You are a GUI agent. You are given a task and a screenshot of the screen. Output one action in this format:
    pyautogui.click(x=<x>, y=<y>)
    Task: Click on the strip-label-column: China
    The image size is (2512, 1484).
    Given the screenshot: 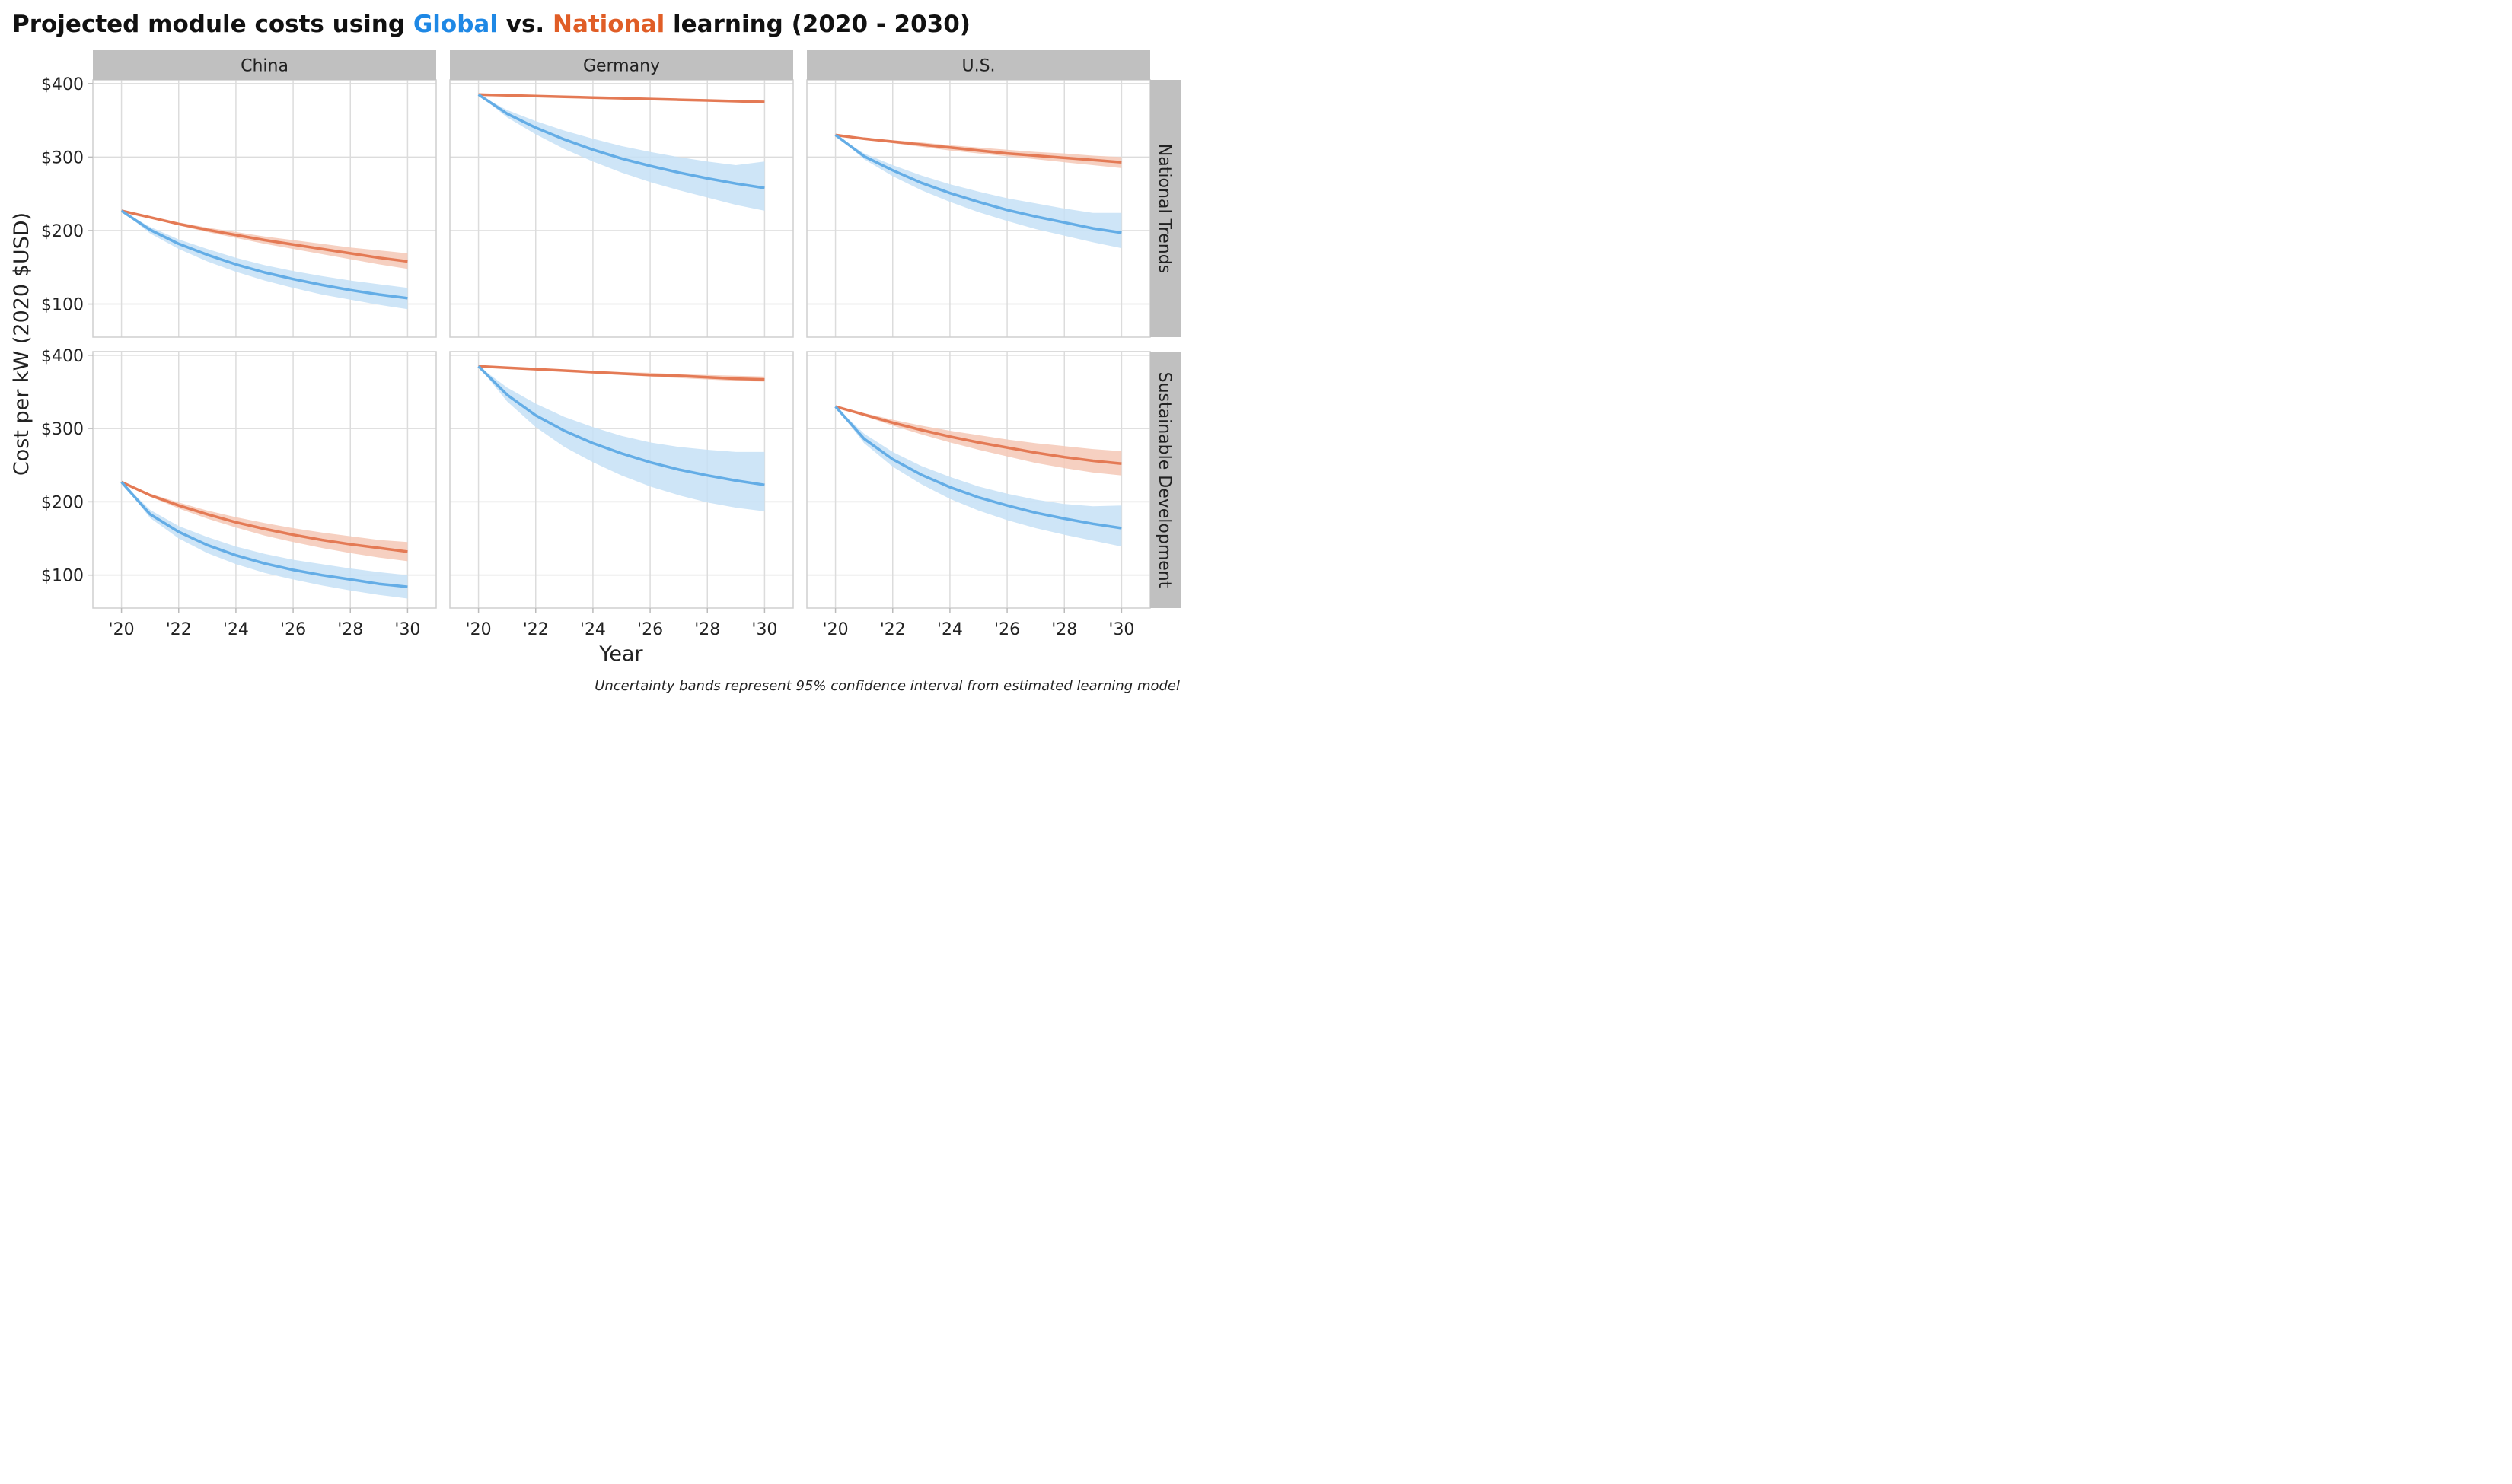 What is the action you would take?
    pyautogui.click(x=264, y=66)
    